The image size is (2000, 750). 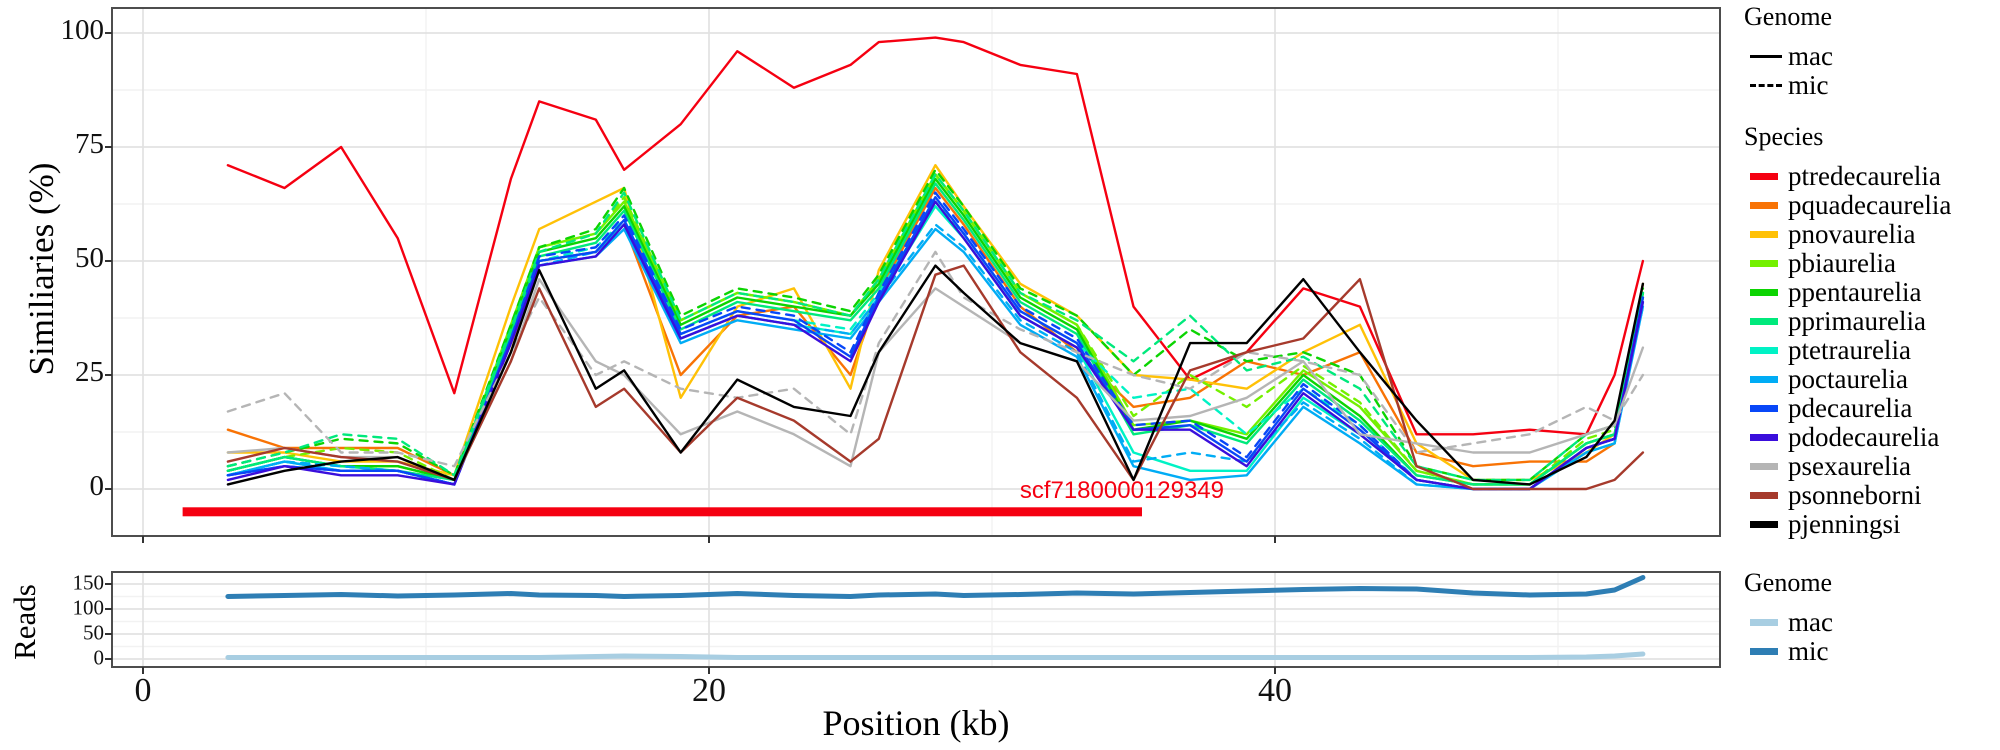 I want to click on legend-item-species-pjenningsi: pjenningsi, so click(x=1870, y=524).